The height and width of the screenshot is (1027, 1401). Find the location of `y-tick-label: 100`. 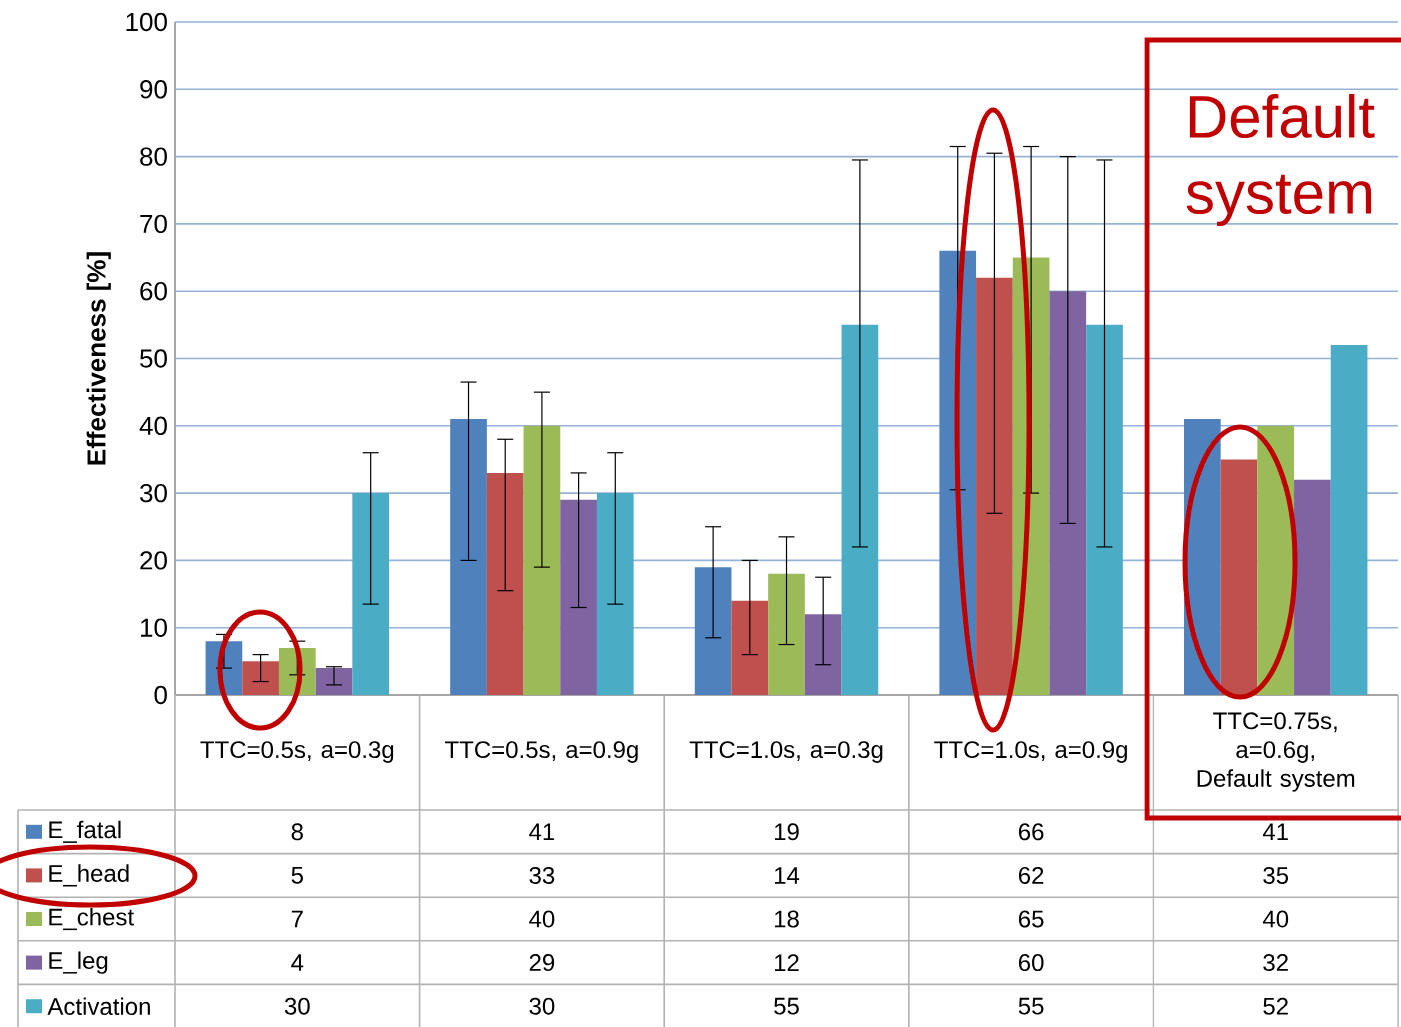

y-tick-label: 100 is located at coordinates (146, 22).